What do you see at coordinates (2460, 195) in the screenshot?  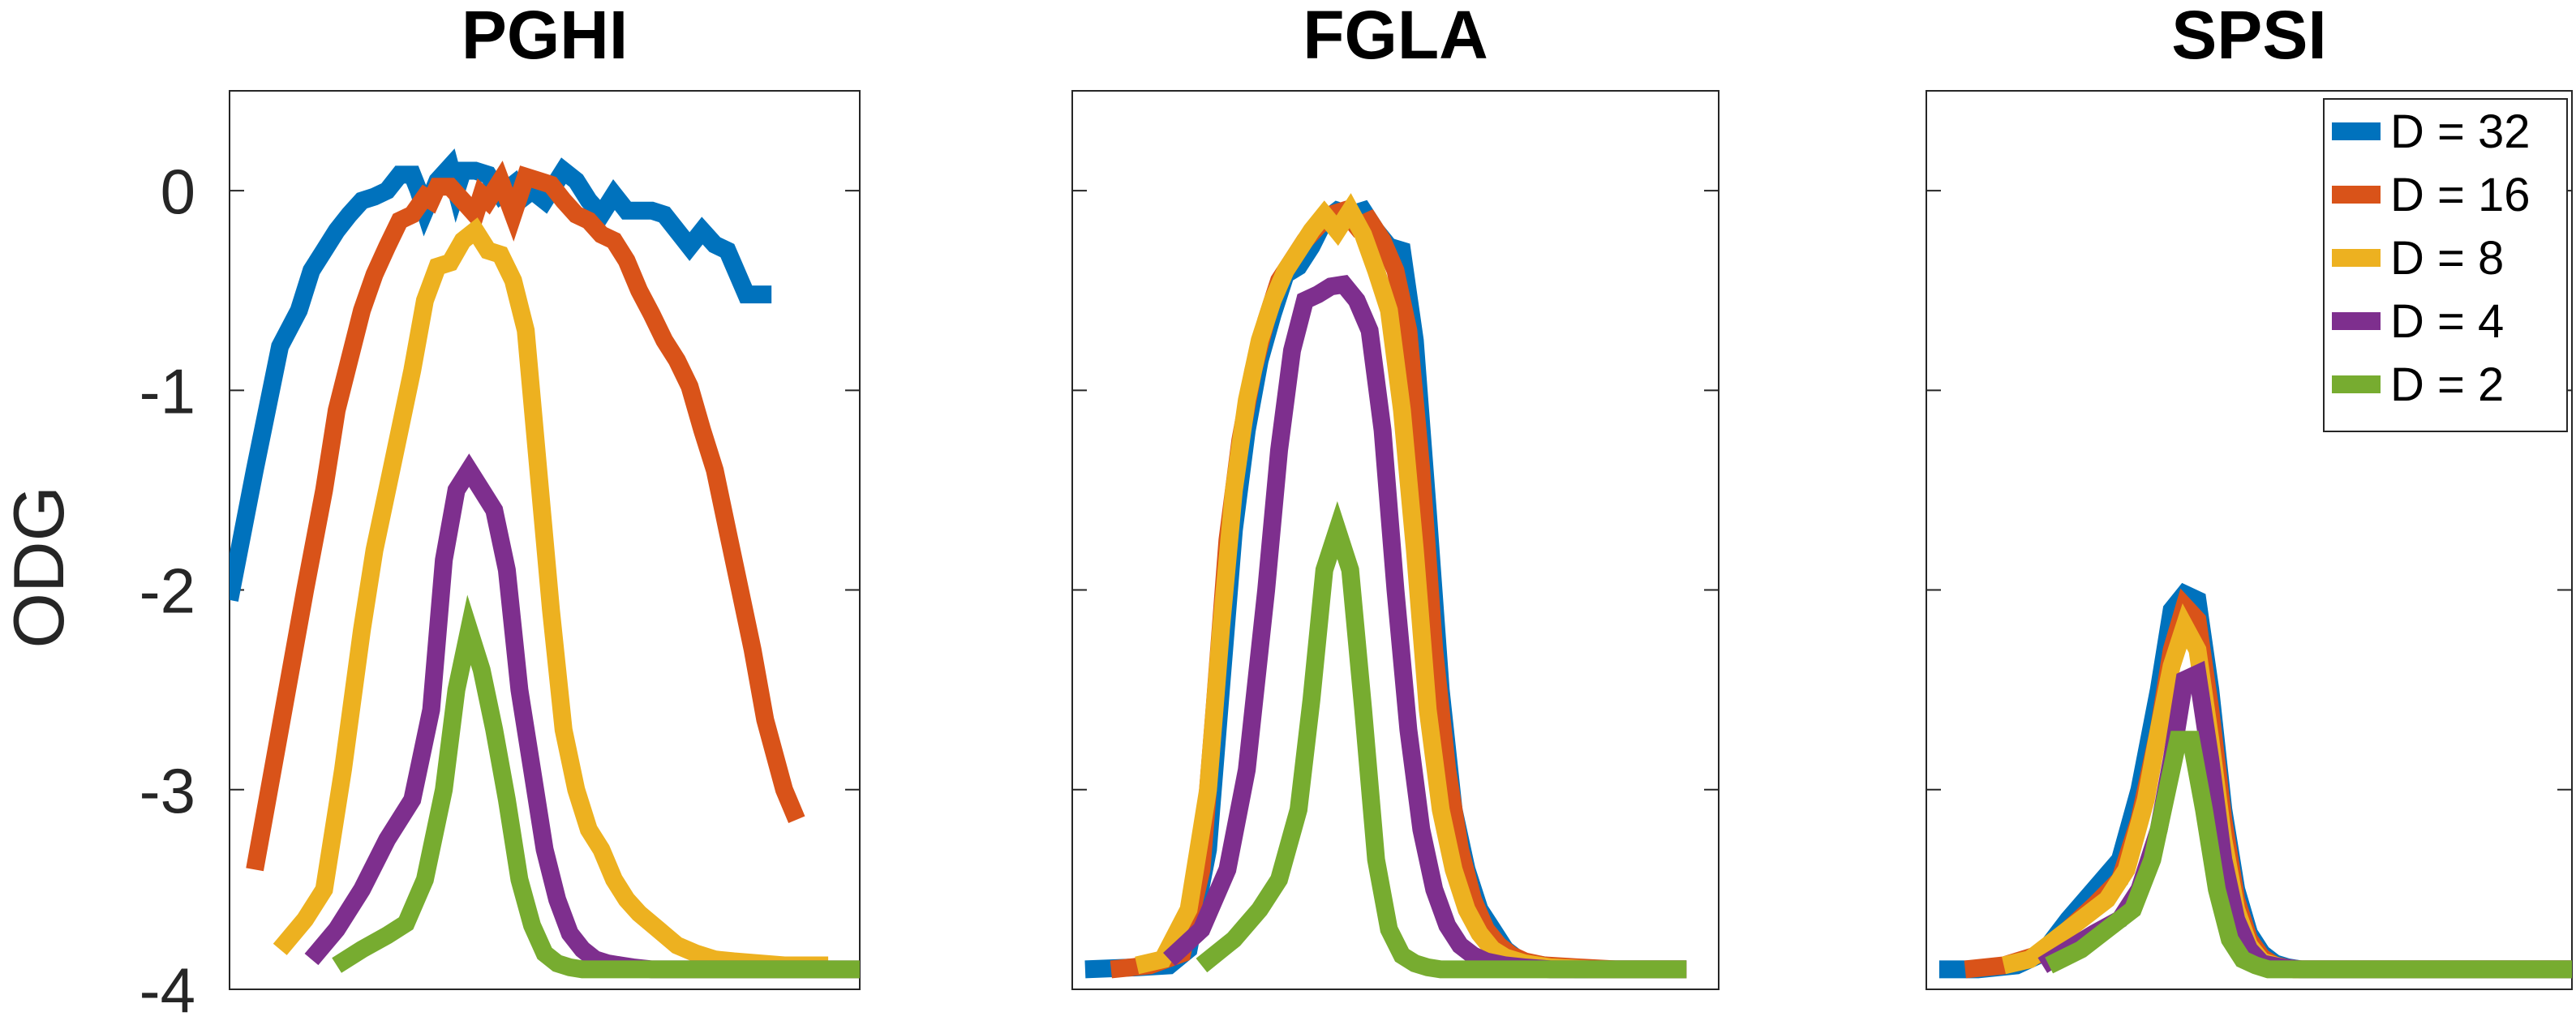 I see `legend-entry: D = 16` at bounding box center [2460, 195].